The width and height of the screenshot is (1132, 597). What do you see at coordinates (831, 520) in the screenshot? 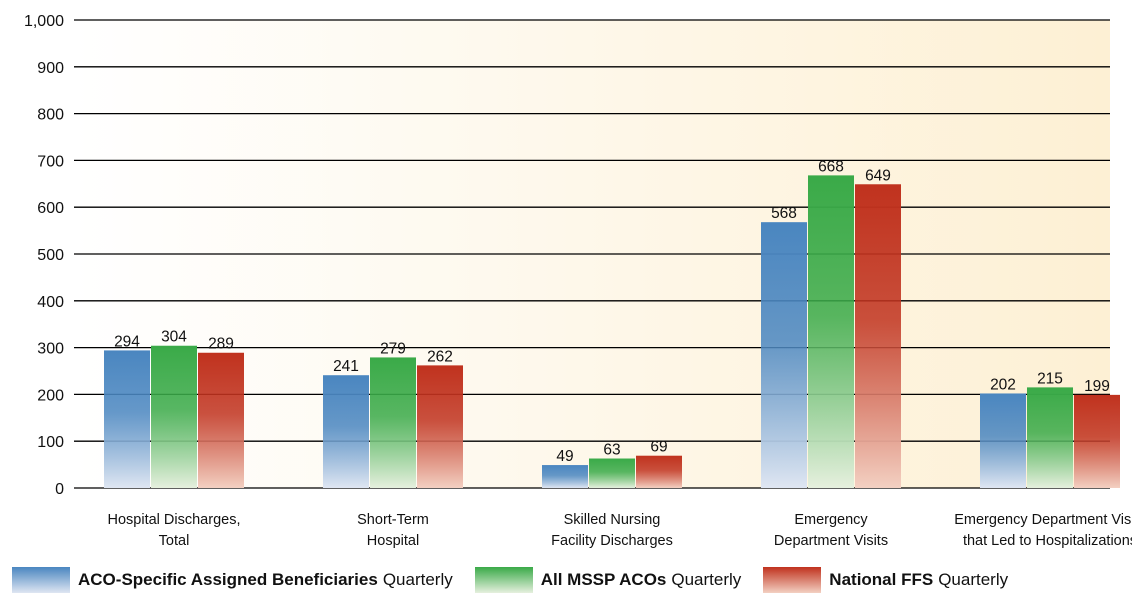
I see `category-label: Emergency` at bounding box center [831, 520].